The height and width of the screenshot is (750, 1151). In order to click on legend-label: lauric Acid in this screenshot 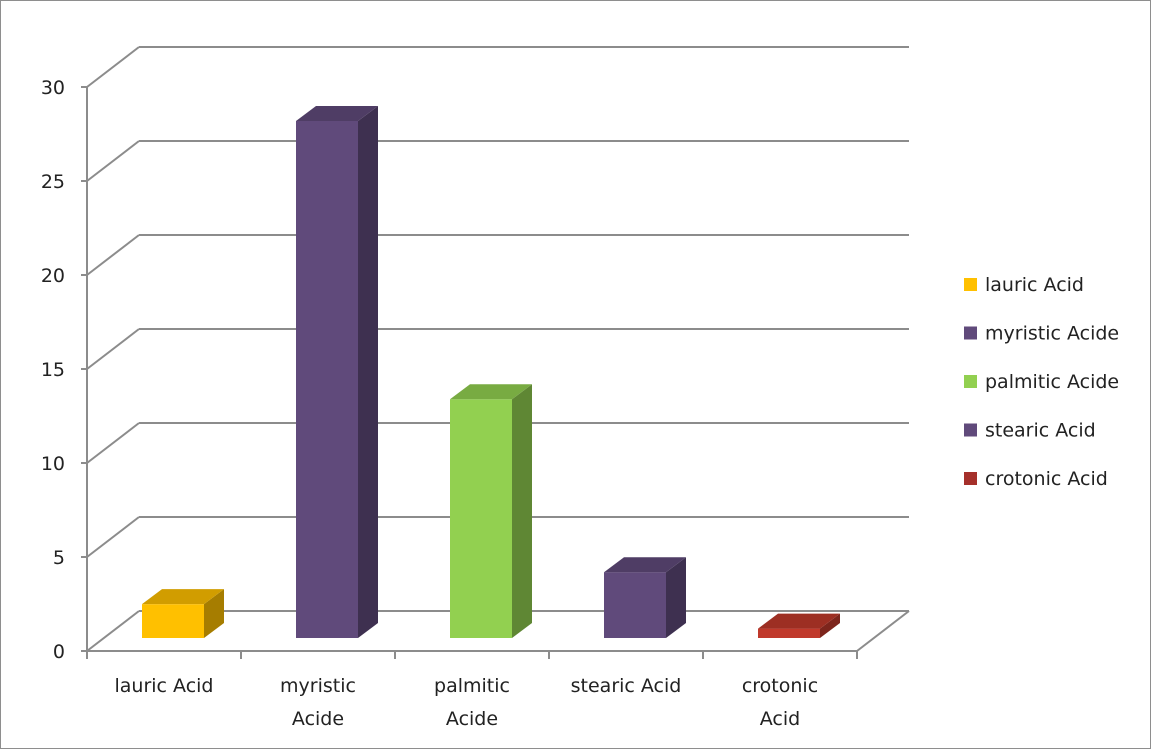, I will do `click(1034, 285)`.